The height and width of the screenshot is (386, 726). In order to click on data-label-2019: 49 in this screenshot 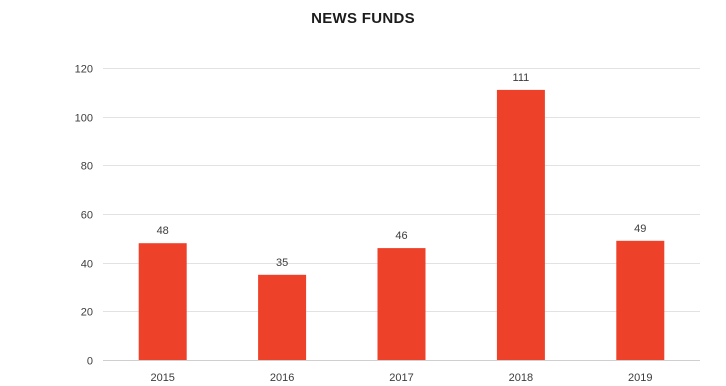, I will do `click(640, 229)`.